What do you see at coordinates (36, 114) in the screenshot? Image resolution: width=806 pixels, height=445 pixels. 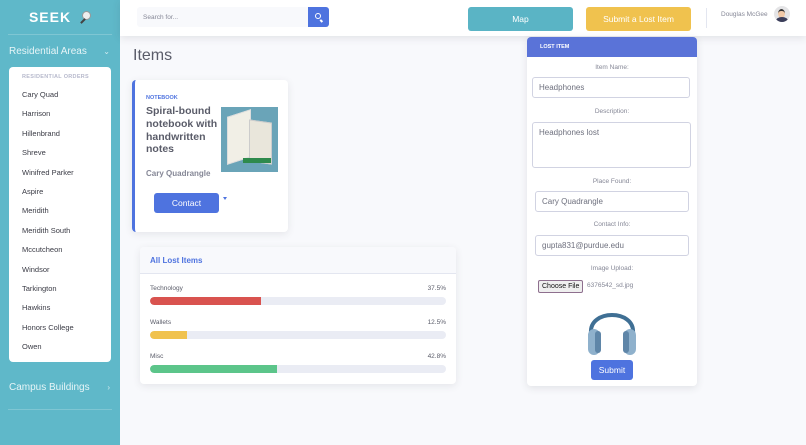 I see `submenu-item-harrison: Harrison` at bounding box center [36, 114].